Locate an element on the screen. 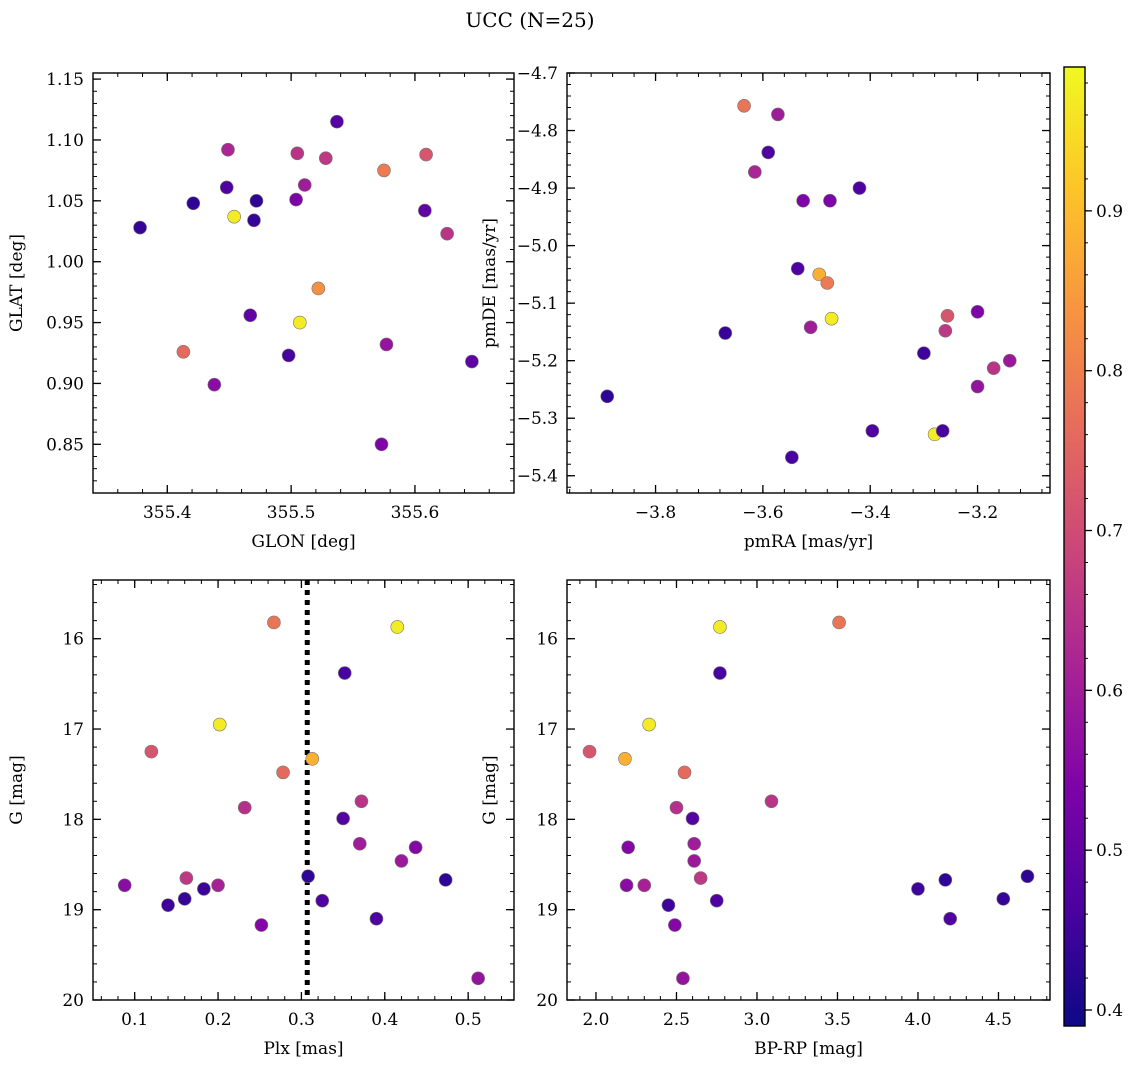 This screenshot has width=1136, height=1071. colorbar: 0.4 0.5 0.6 0.7 0.8 0.9 is located at coordinates (1093, 546).